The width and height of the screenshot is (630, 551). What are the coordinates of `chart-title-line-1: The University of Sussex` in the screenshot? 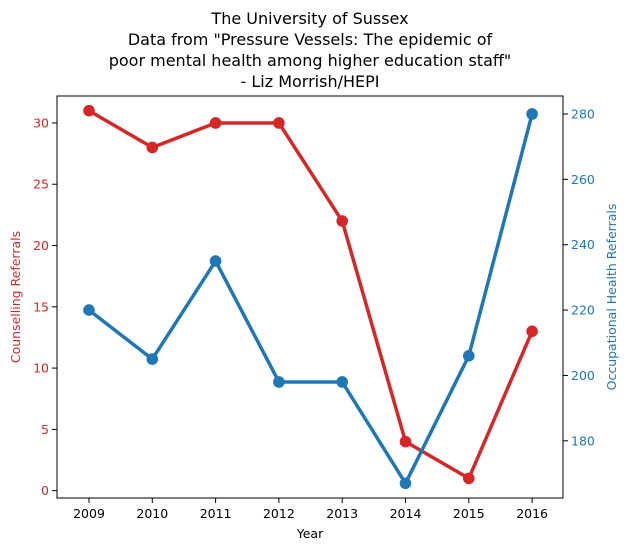 It's located at (309, 18).